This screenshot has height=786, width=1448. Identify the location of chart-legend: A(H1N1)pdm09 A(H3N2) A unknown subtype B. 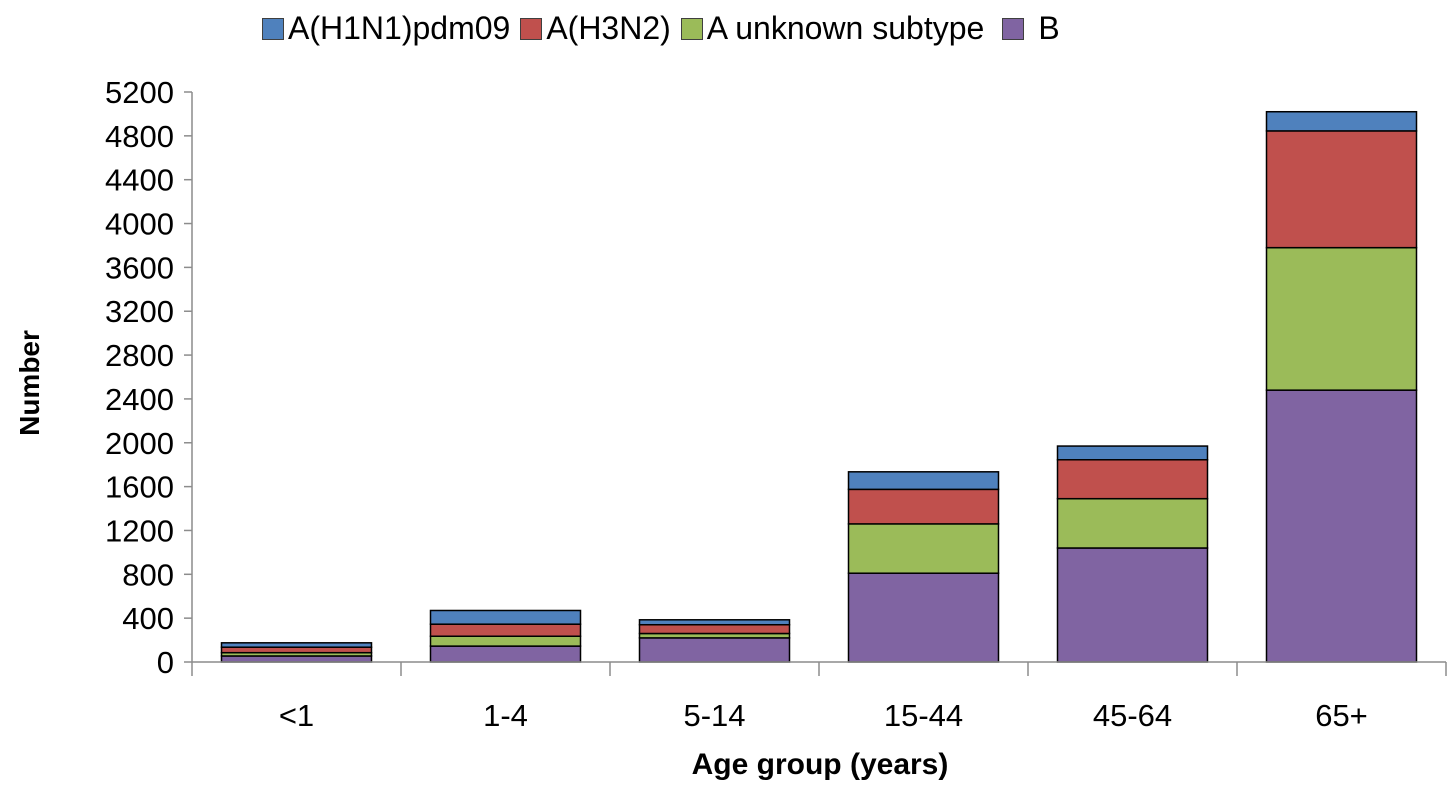
(666, 28).